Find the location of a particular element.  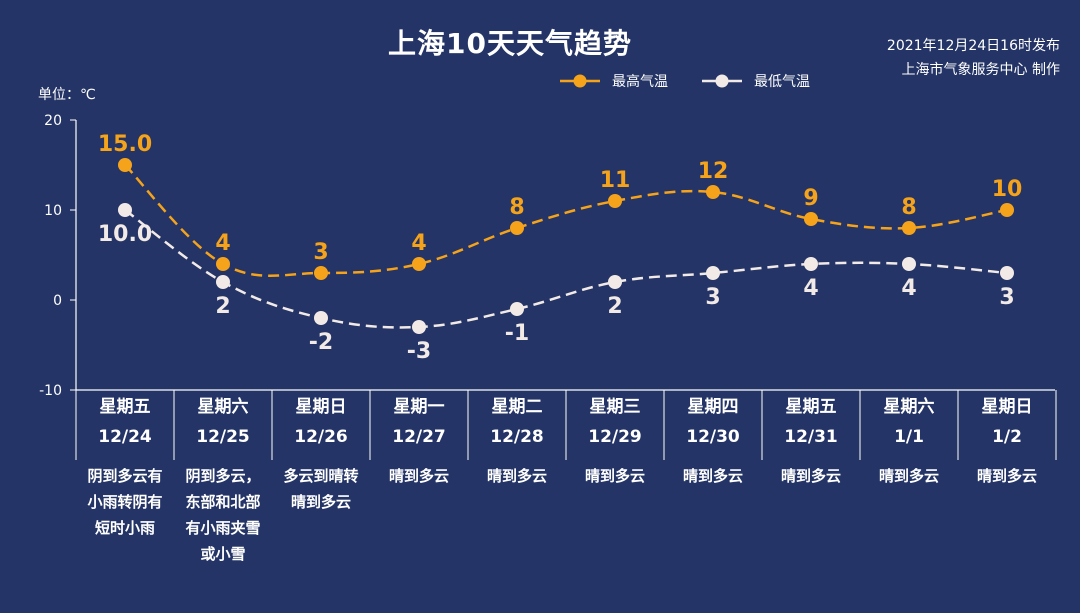

weather-text-line: 或小雪 is located at coordinates (223, 554).